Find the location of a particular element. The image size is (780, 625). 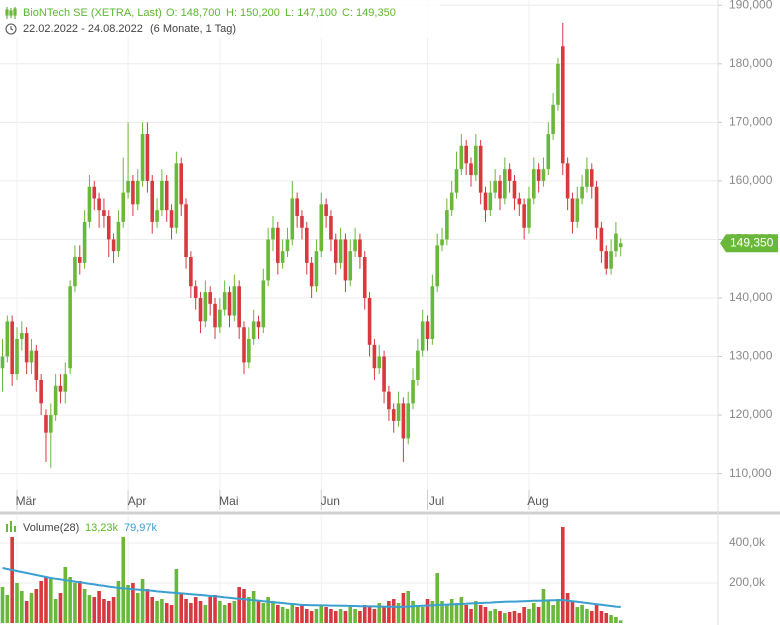

volume-ma-line is located at coordinates (311, 588).